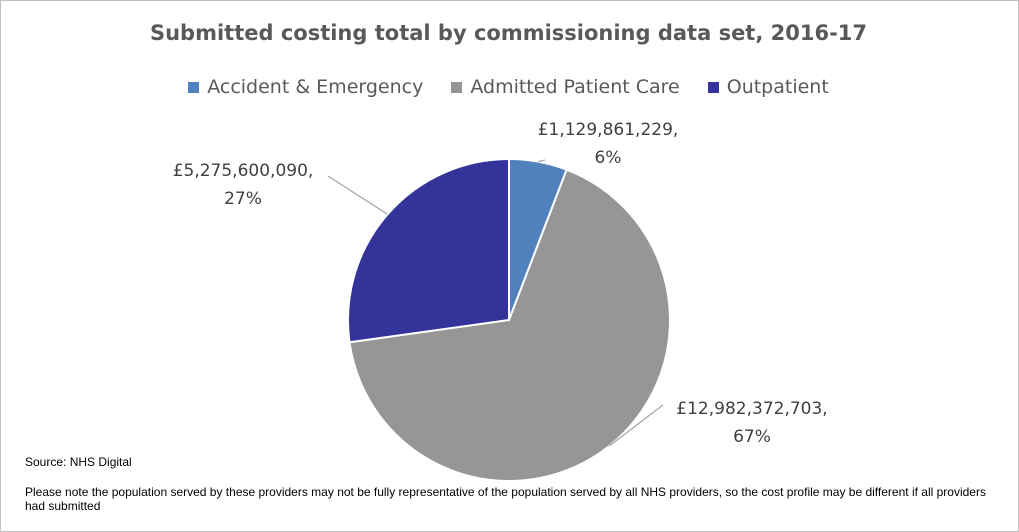 The width and height of the screenshot is (1019, 532). I want to click on pie-slice-outpatient, so click(428, 250).